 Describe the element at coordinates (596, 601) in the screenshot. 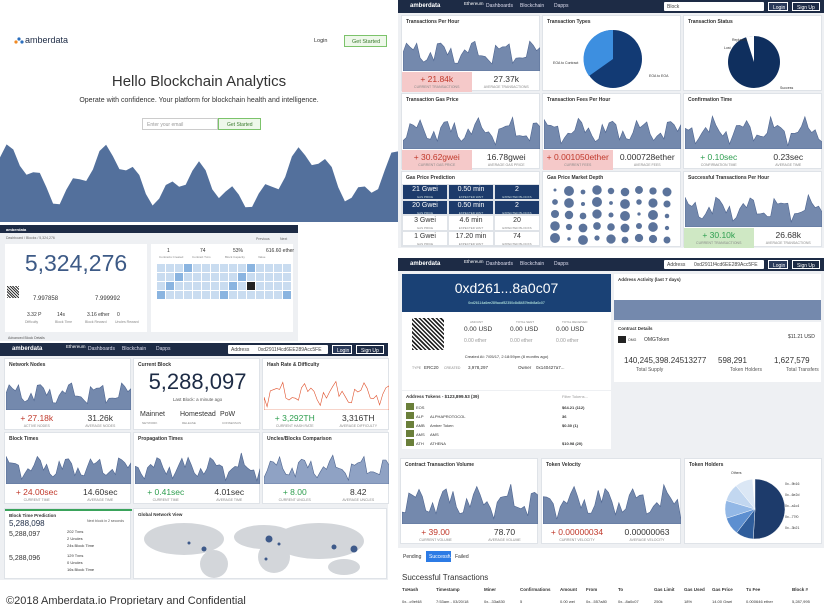

I see `tx-cell: 0x...557a80` at that location.